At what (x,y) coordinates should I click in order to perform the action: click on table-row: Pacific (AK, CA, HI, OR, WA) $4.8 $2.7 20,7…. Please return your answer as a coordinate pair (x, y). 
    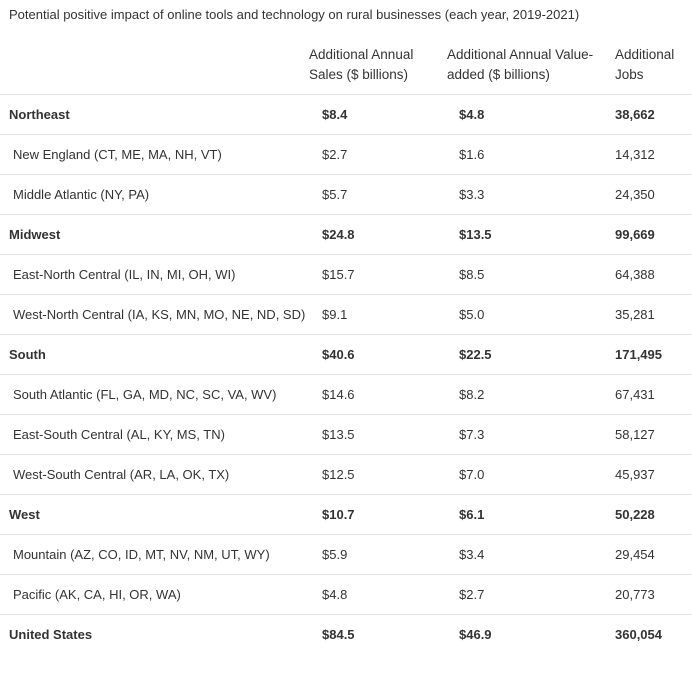
    Looking at the image, I should click on (346, 594).